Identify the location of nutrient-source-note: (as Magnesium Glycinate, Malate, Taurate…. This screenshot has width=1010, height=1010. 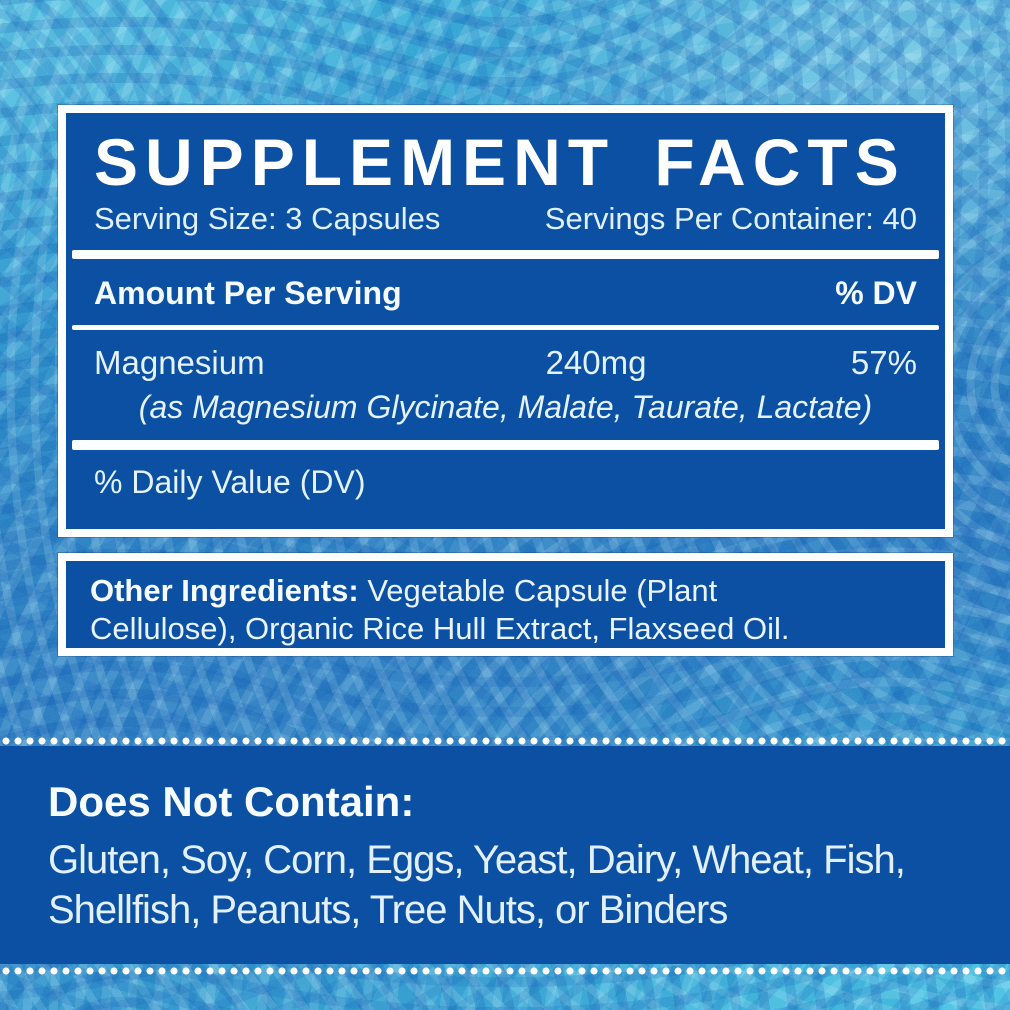
(505, 407).